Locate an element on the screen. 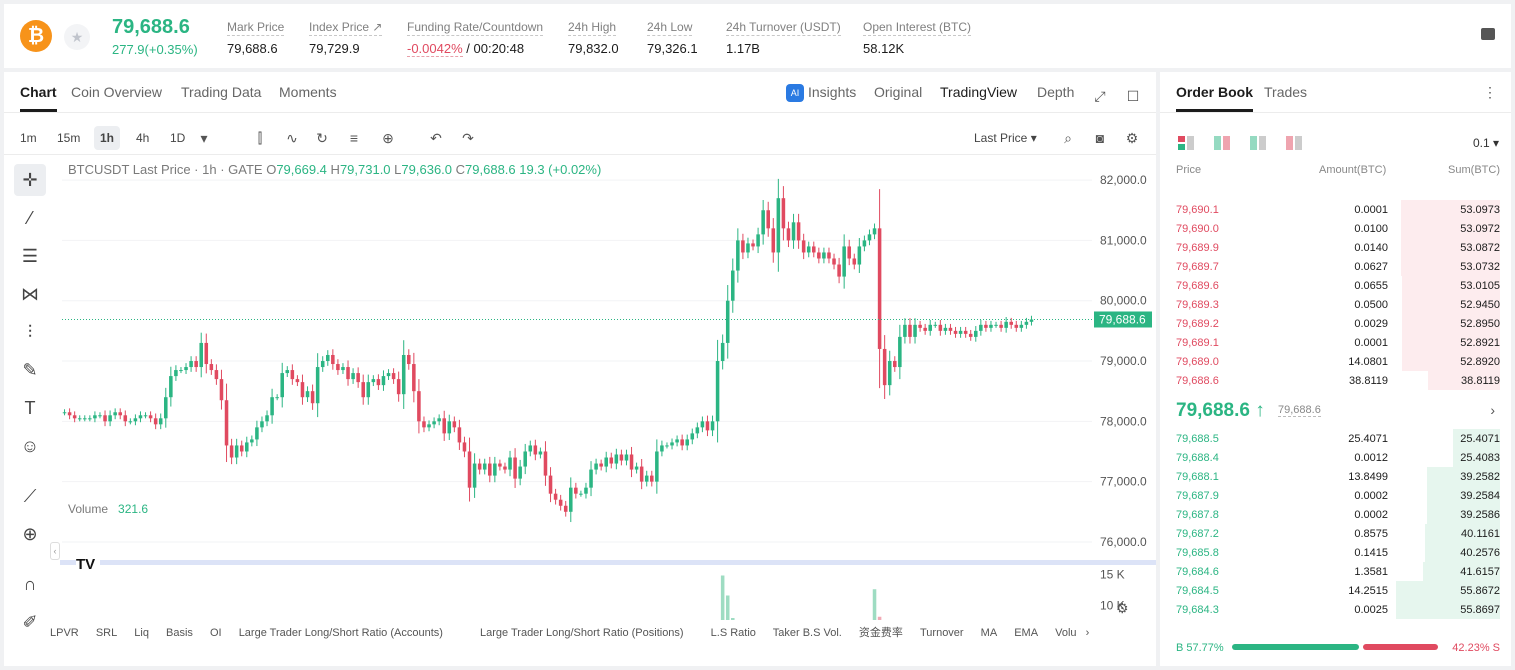 The image size is (1515, 670). horizontal-lines-icon: ☰ is located at coordinates (30, 256).